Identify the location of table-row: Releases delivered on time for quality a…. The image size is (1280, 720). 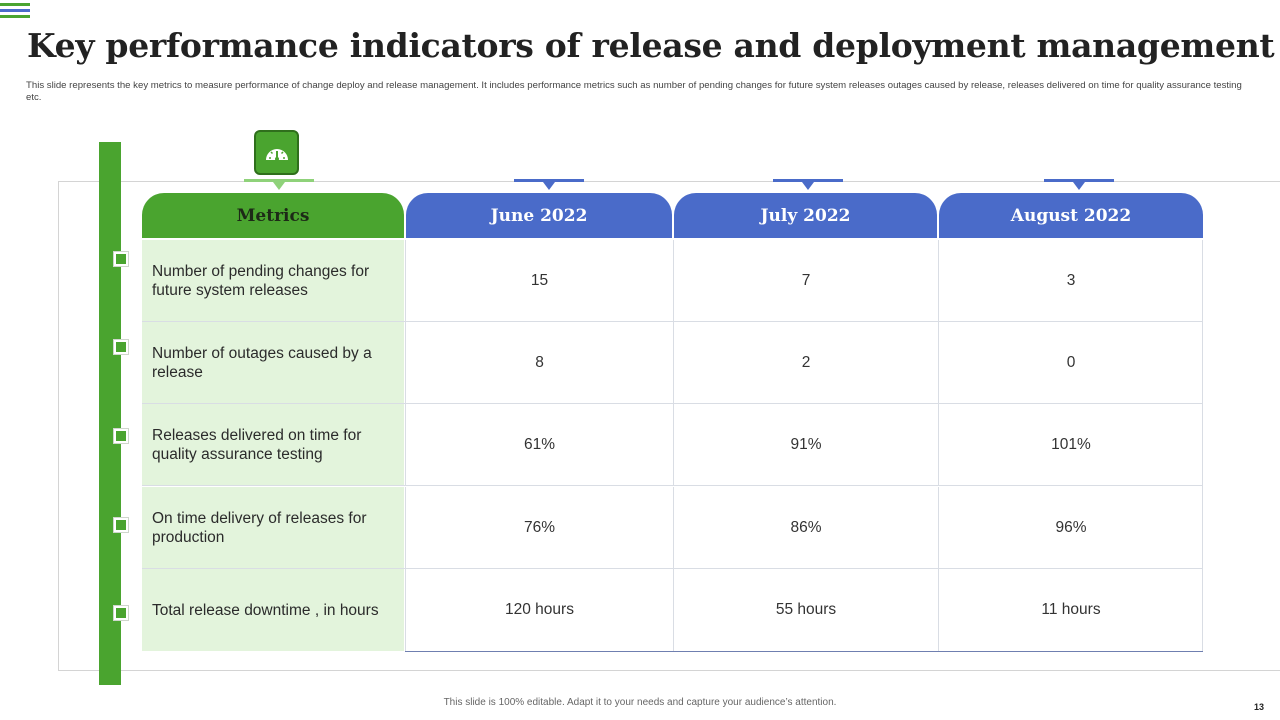
(672, 445).